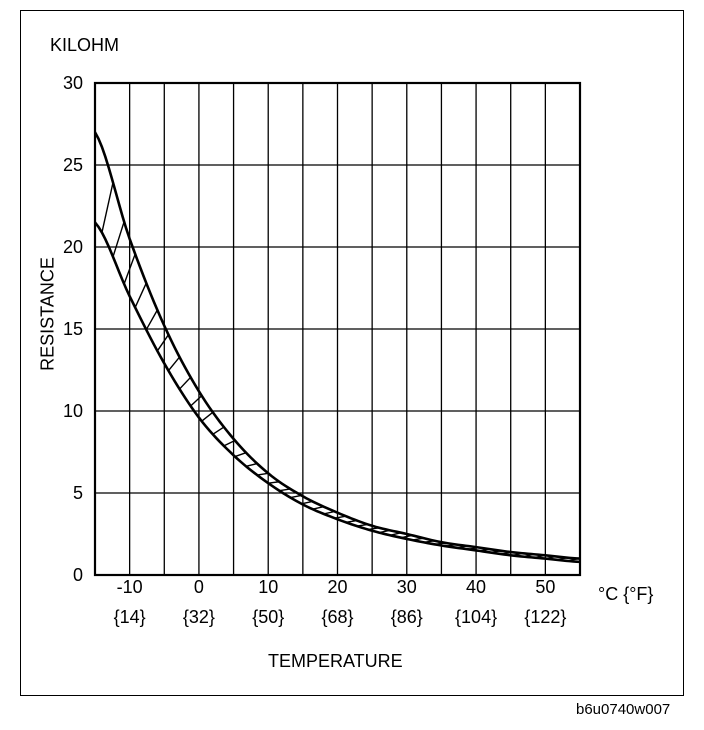 The width and height of the screenshot is (704, 730). I want to click on x-tick-label: 0, so click(199, 587).